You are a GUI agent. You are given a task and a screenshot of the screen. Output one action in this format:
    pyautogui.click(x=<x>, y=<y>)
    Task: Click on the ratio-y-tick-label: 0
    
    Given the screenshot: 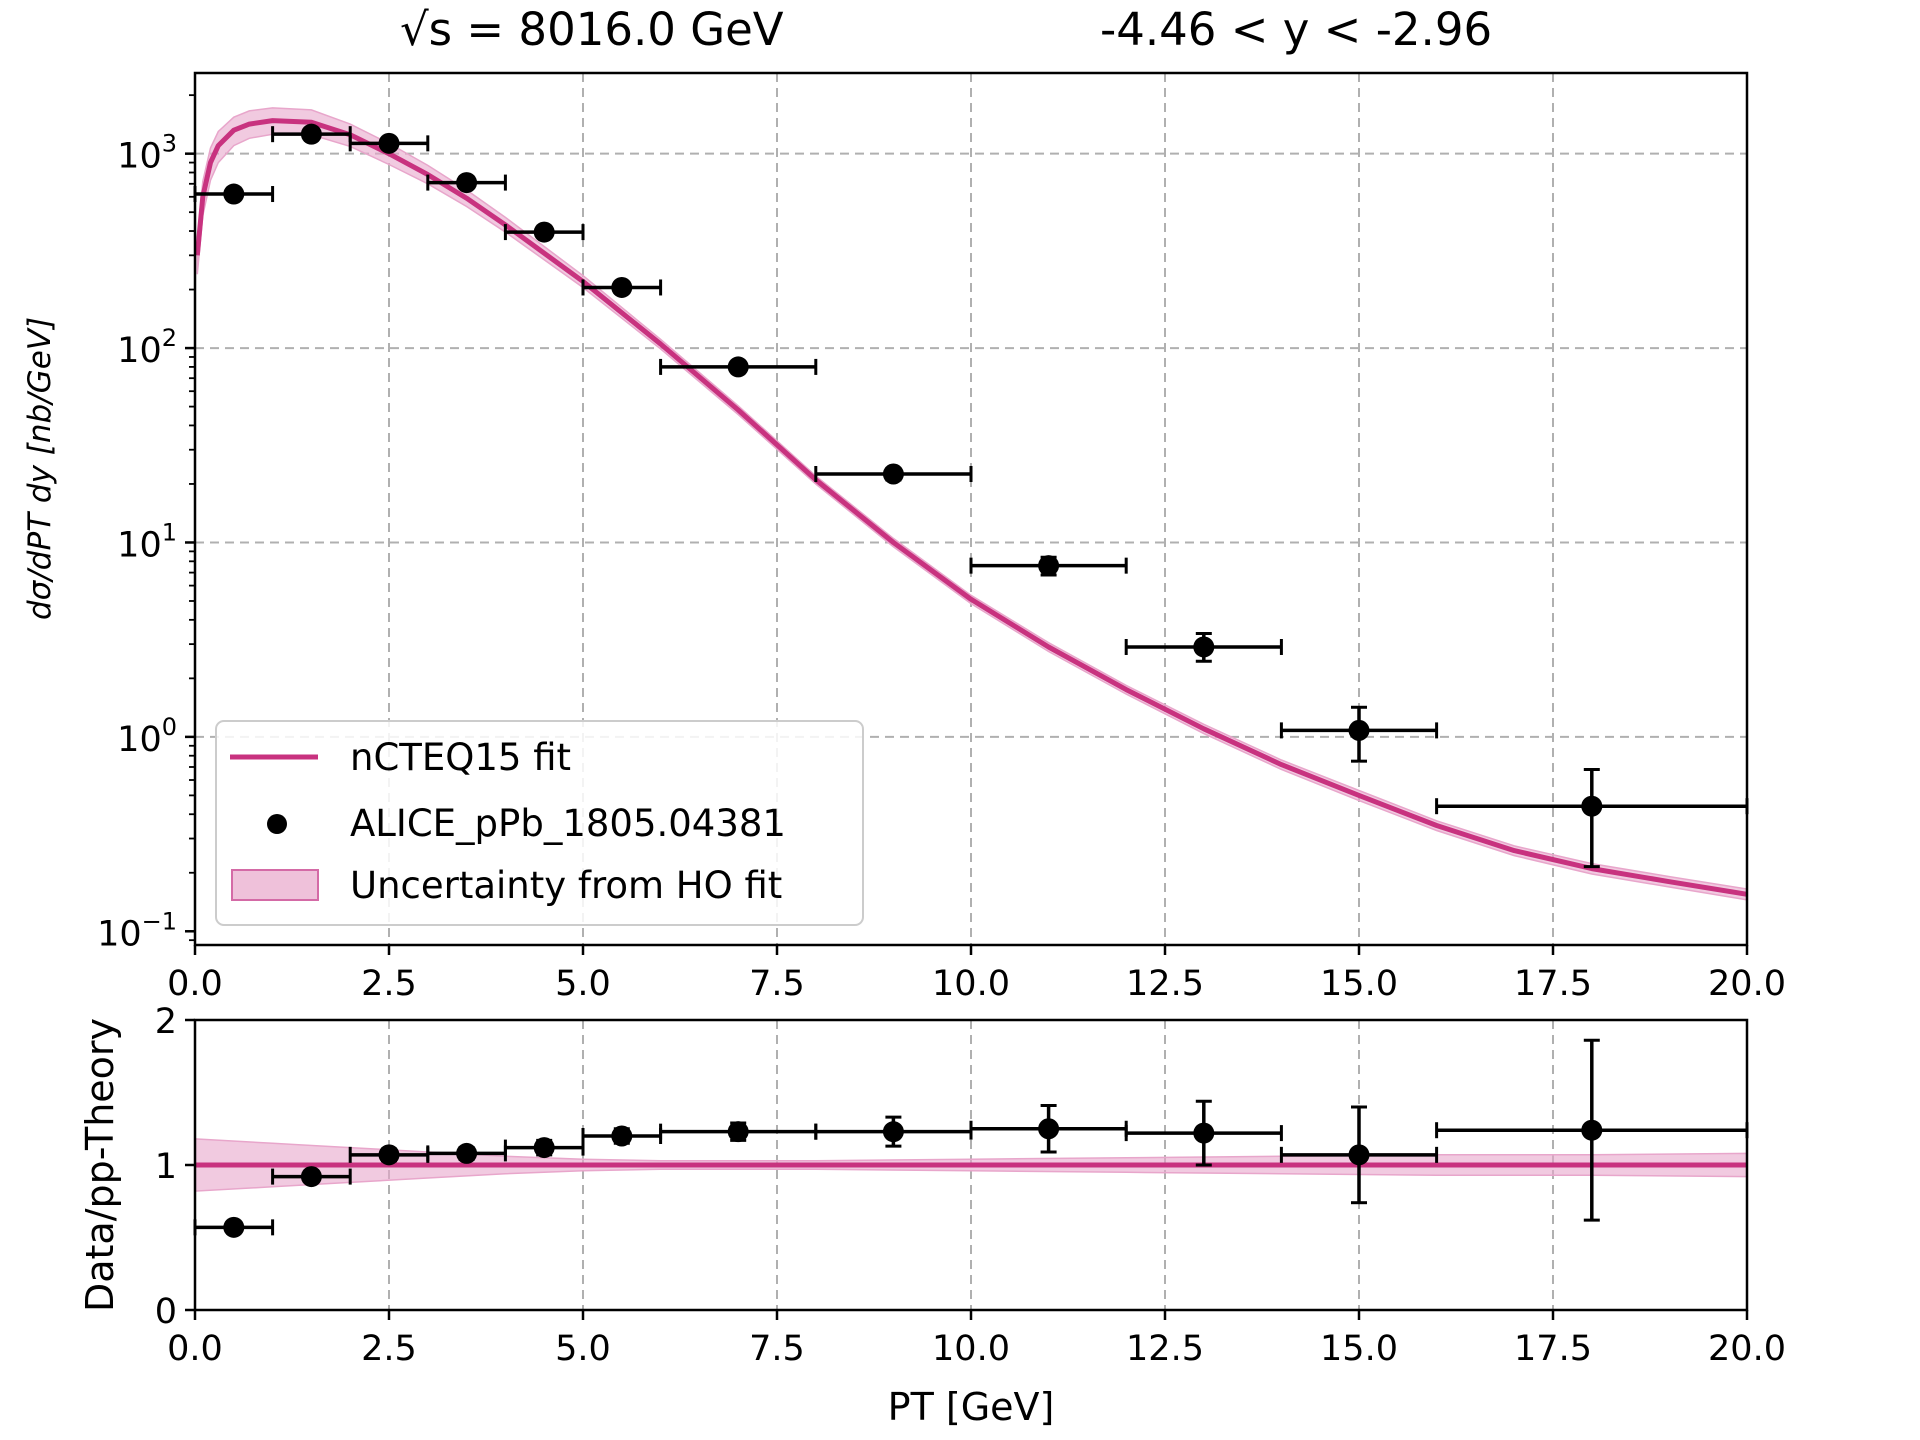 What is the action you would take?
    pyautogui.click(x=166, y=1312)
    